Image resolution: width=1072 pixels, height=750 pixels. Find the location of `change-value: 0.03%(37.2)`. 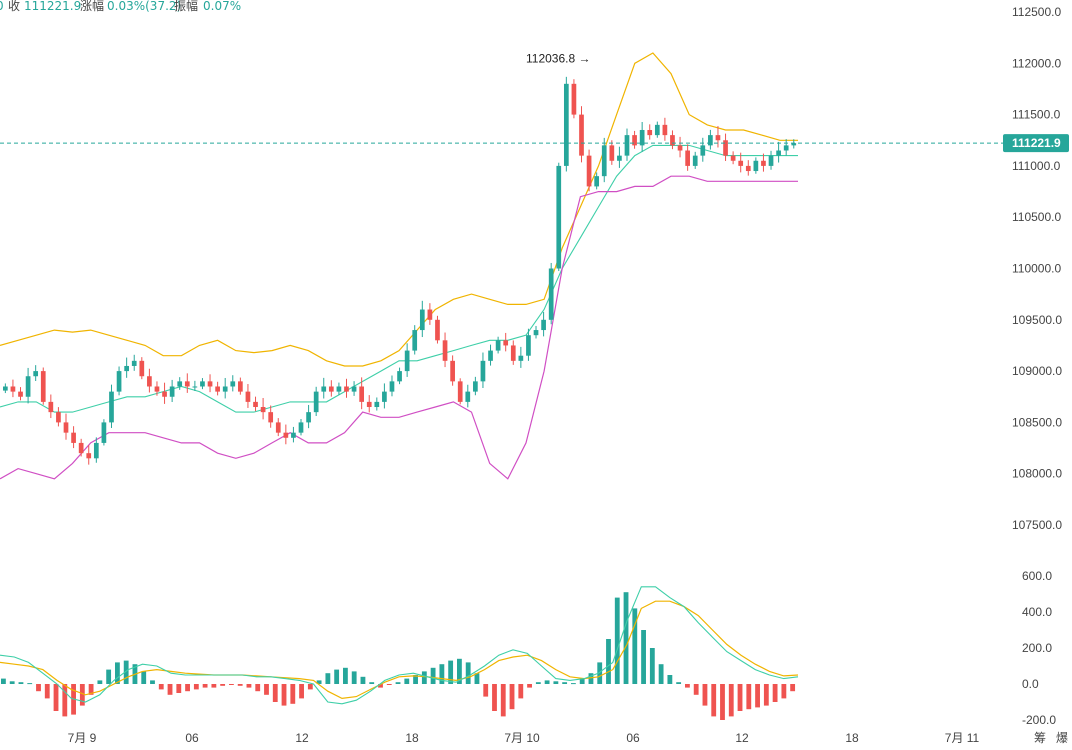

change-value: 0.03%(37.2) is located at coordinates (144, 6).